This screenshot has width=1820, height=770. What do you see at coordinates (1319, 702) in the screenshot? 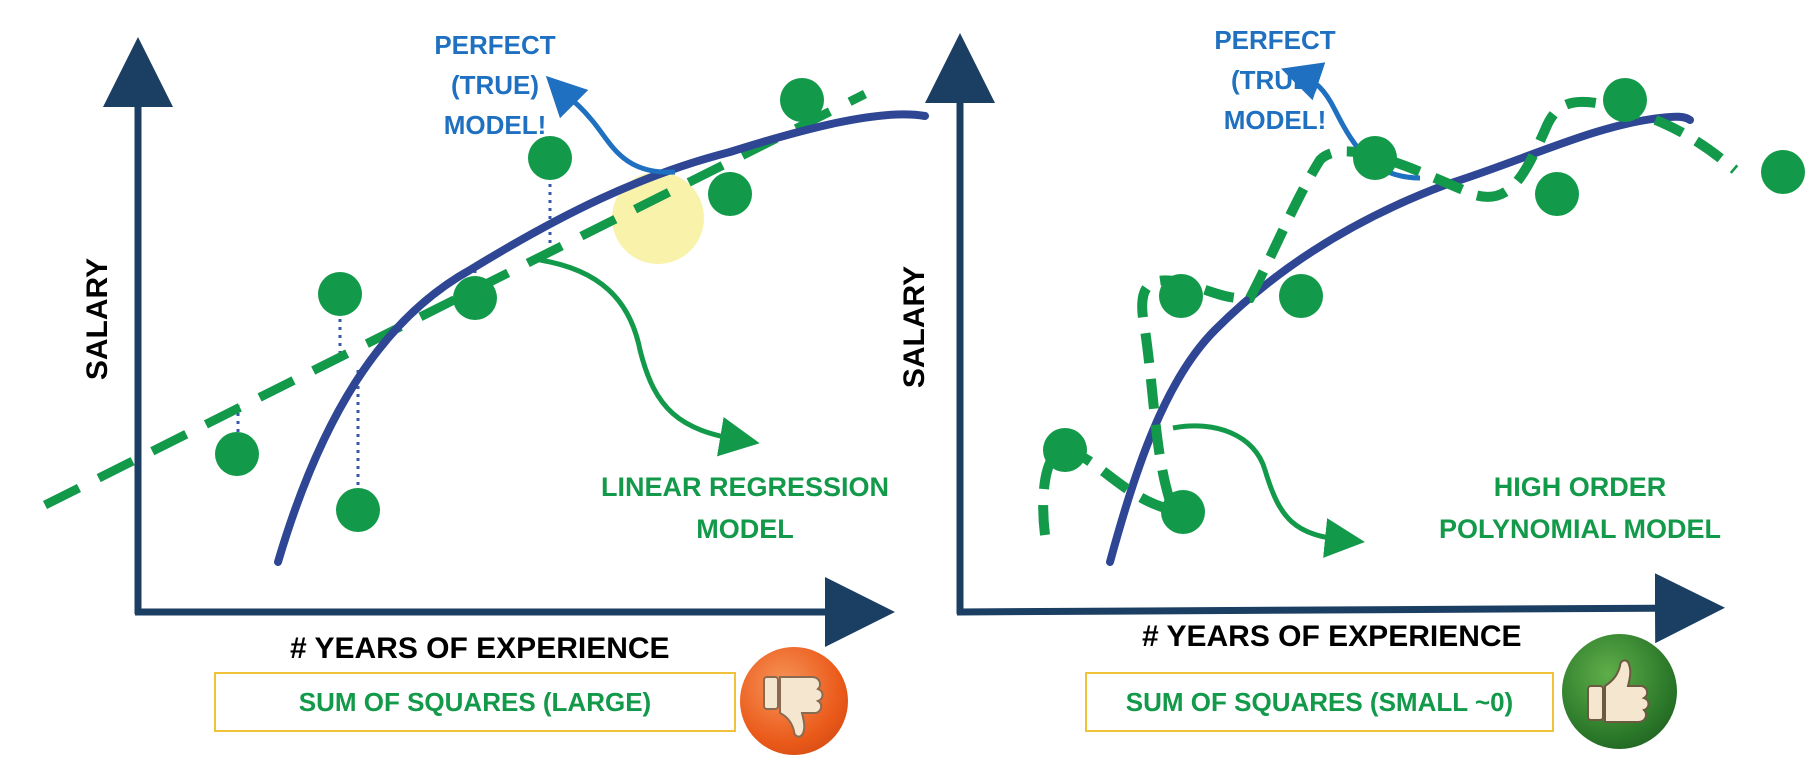
I see `sum-of-squares-box: SUM OF SQUARES (SMALL ~0)` at bounding box center [1319, 702].